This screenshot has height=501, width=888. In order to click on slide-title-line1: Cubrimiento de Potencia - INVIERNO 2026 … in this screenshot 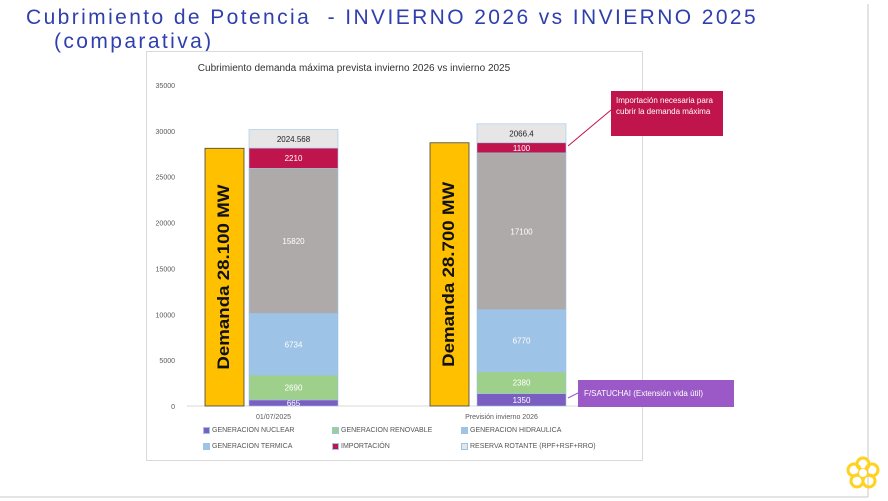, I will do `click(392, 17)`.